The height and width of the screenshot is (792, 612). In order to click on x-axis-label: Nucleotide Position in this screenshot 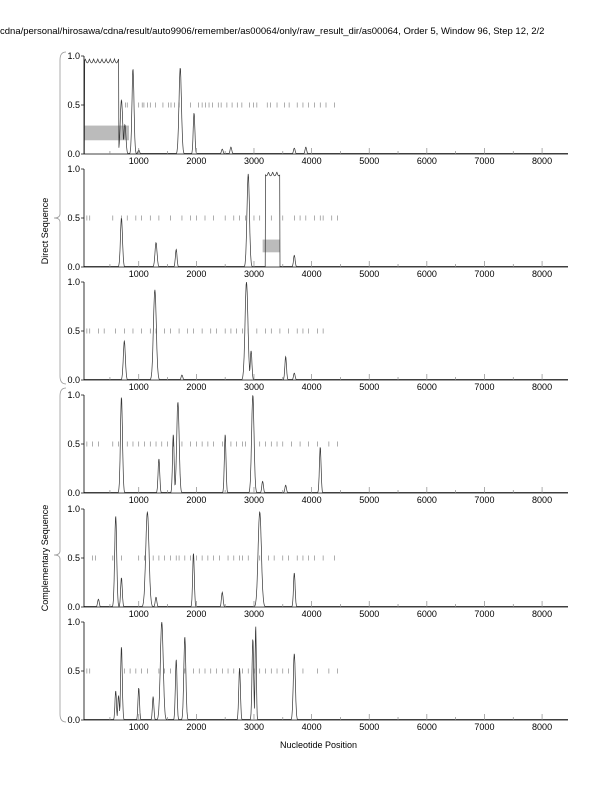, I will do `click(319, 745)`.